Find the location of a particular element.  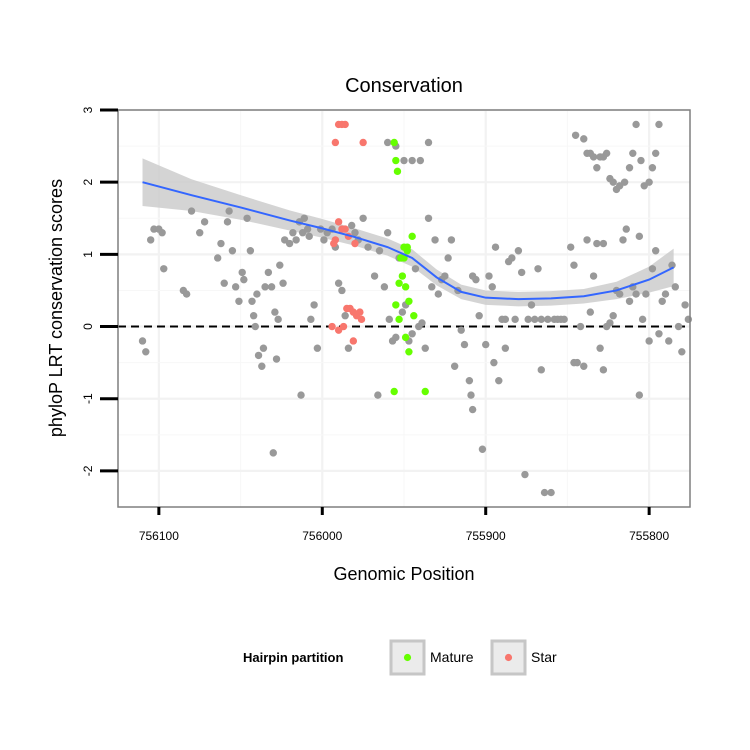

y-tick-label: 1 is located at coordinates (88, 254).